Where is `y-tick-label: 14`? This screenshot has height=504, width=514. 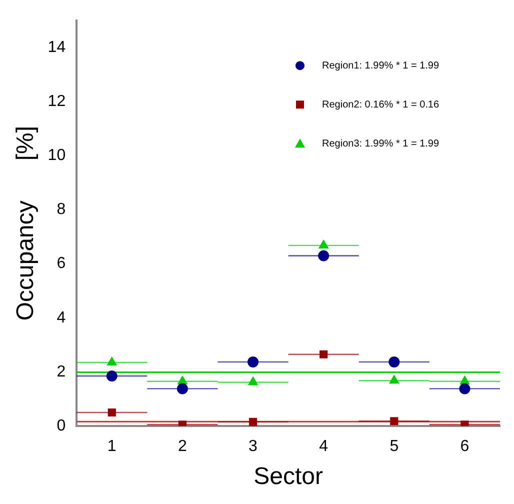 y-tick-label: 14 is located at coordinates (57, 47).